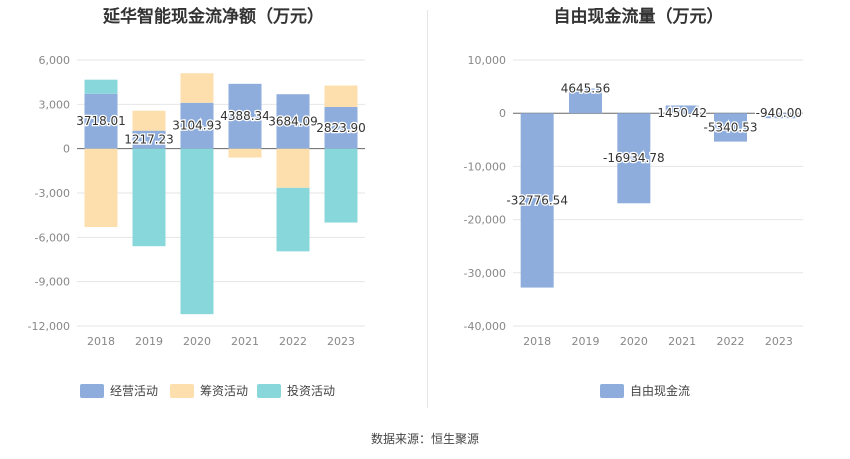 This screenshot has height=459, width=850. Describe the element at coordinates (311, 390) in the screenshot. I see `left-legend-label: 投资活动` at that location.